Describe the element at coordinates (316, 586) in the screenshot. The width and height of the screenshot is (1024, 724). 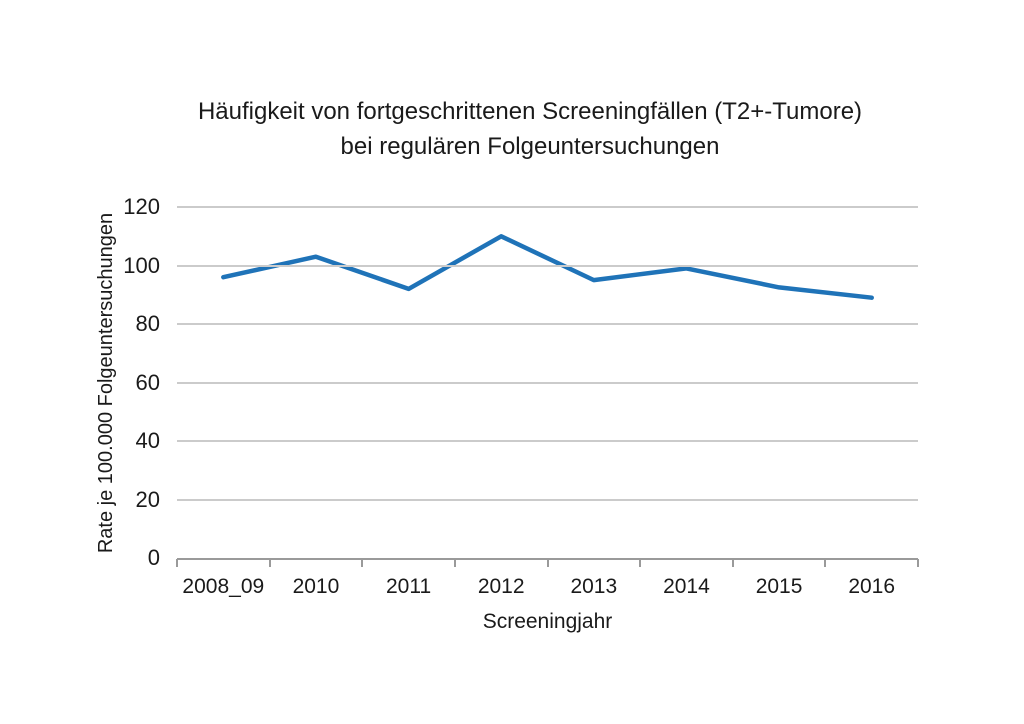
I see `x-tick-label-2010: 2010` at that location.